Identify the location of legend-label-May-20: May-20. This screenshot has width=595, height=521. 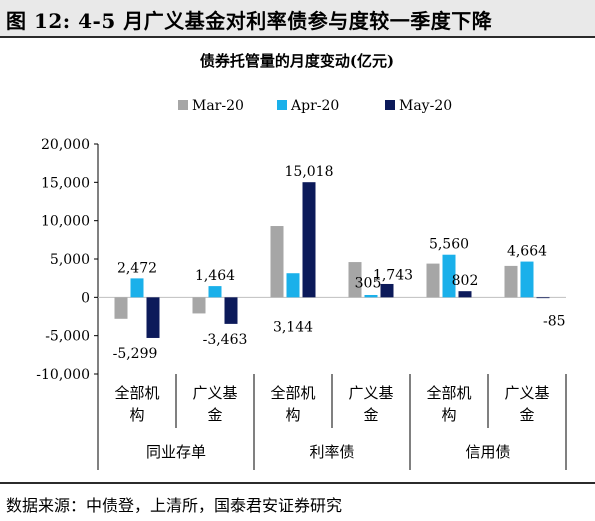
(425, 106).